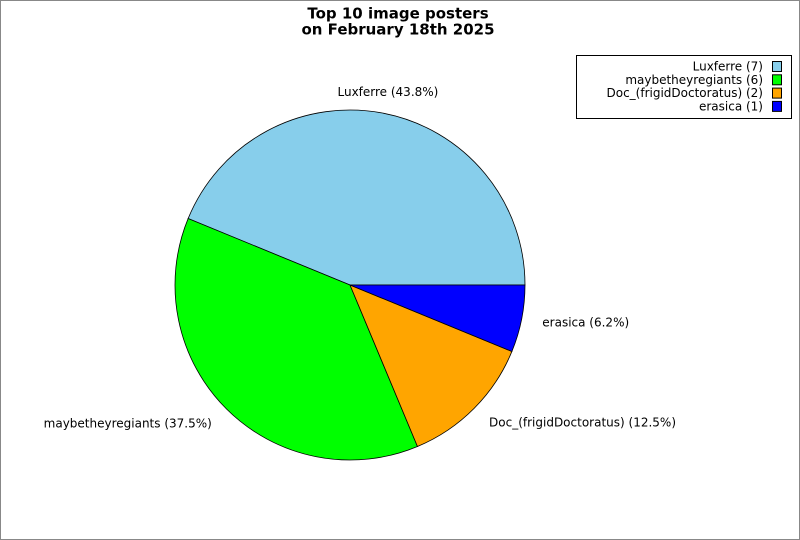  Describe the element at coordinates (585, 322) in the screenshot. I see `slice-label: erasica (6.2%)` at that location.